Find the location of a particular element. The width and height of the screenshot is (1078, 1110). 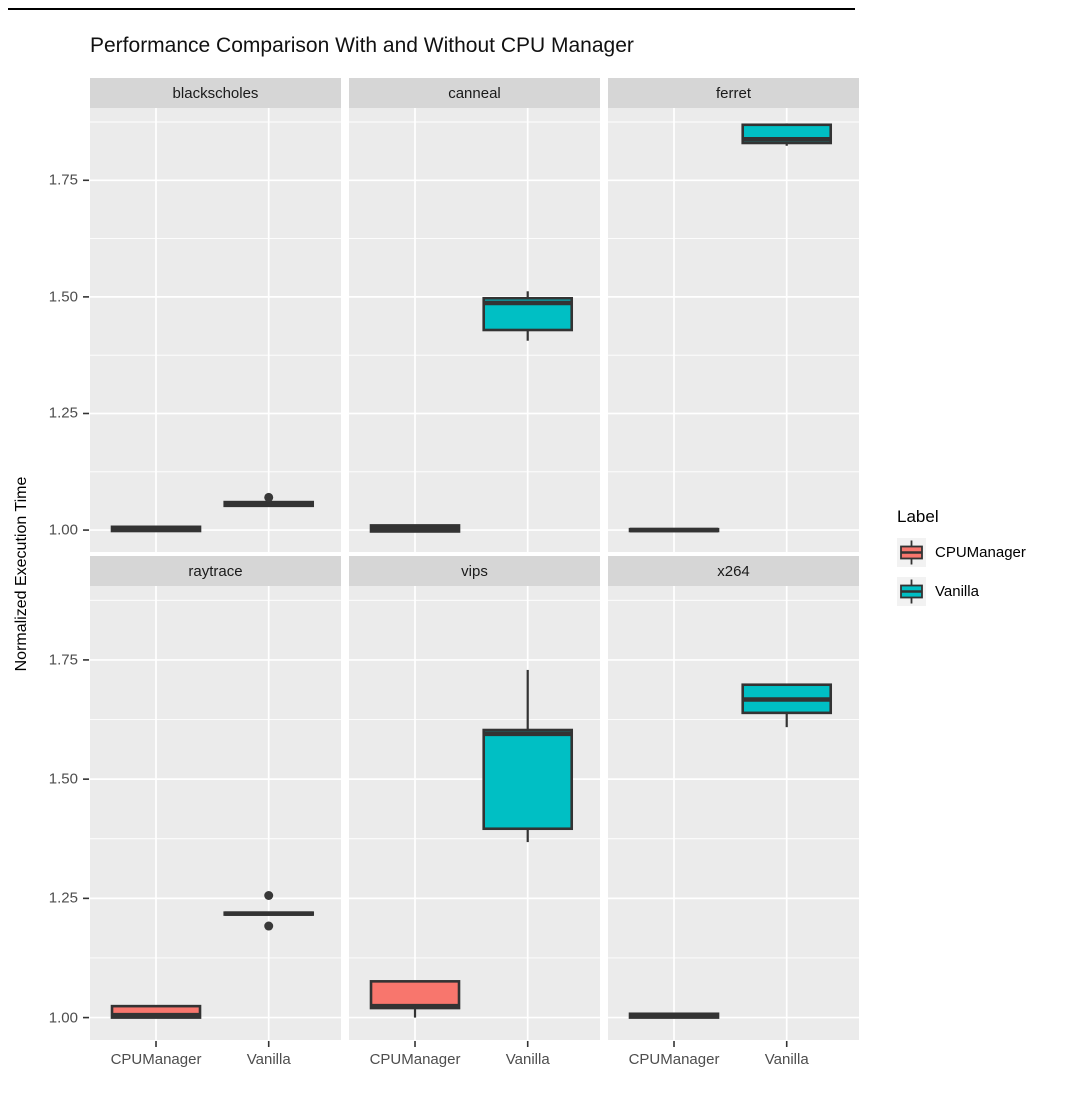

facet-strip-label: x264 is located at coordinates (733, 571).